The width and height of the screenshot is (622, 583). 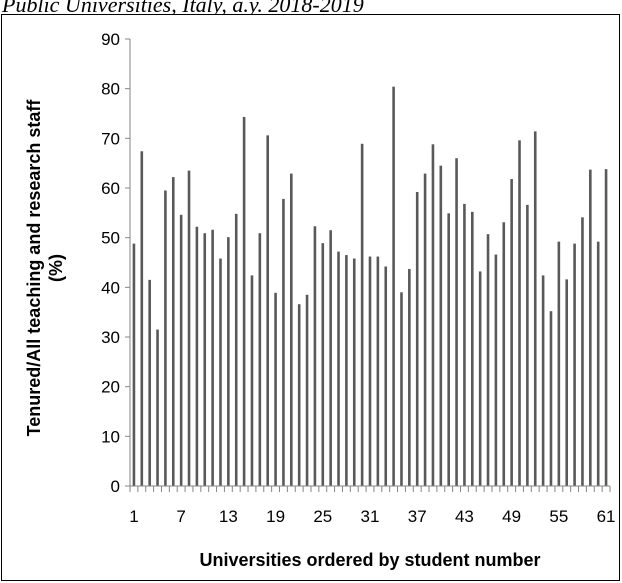 What do you see at coordinates (127, 262) in the screenshot?
I see `y-axis-tick-marks` at bounding box center [127, 262].